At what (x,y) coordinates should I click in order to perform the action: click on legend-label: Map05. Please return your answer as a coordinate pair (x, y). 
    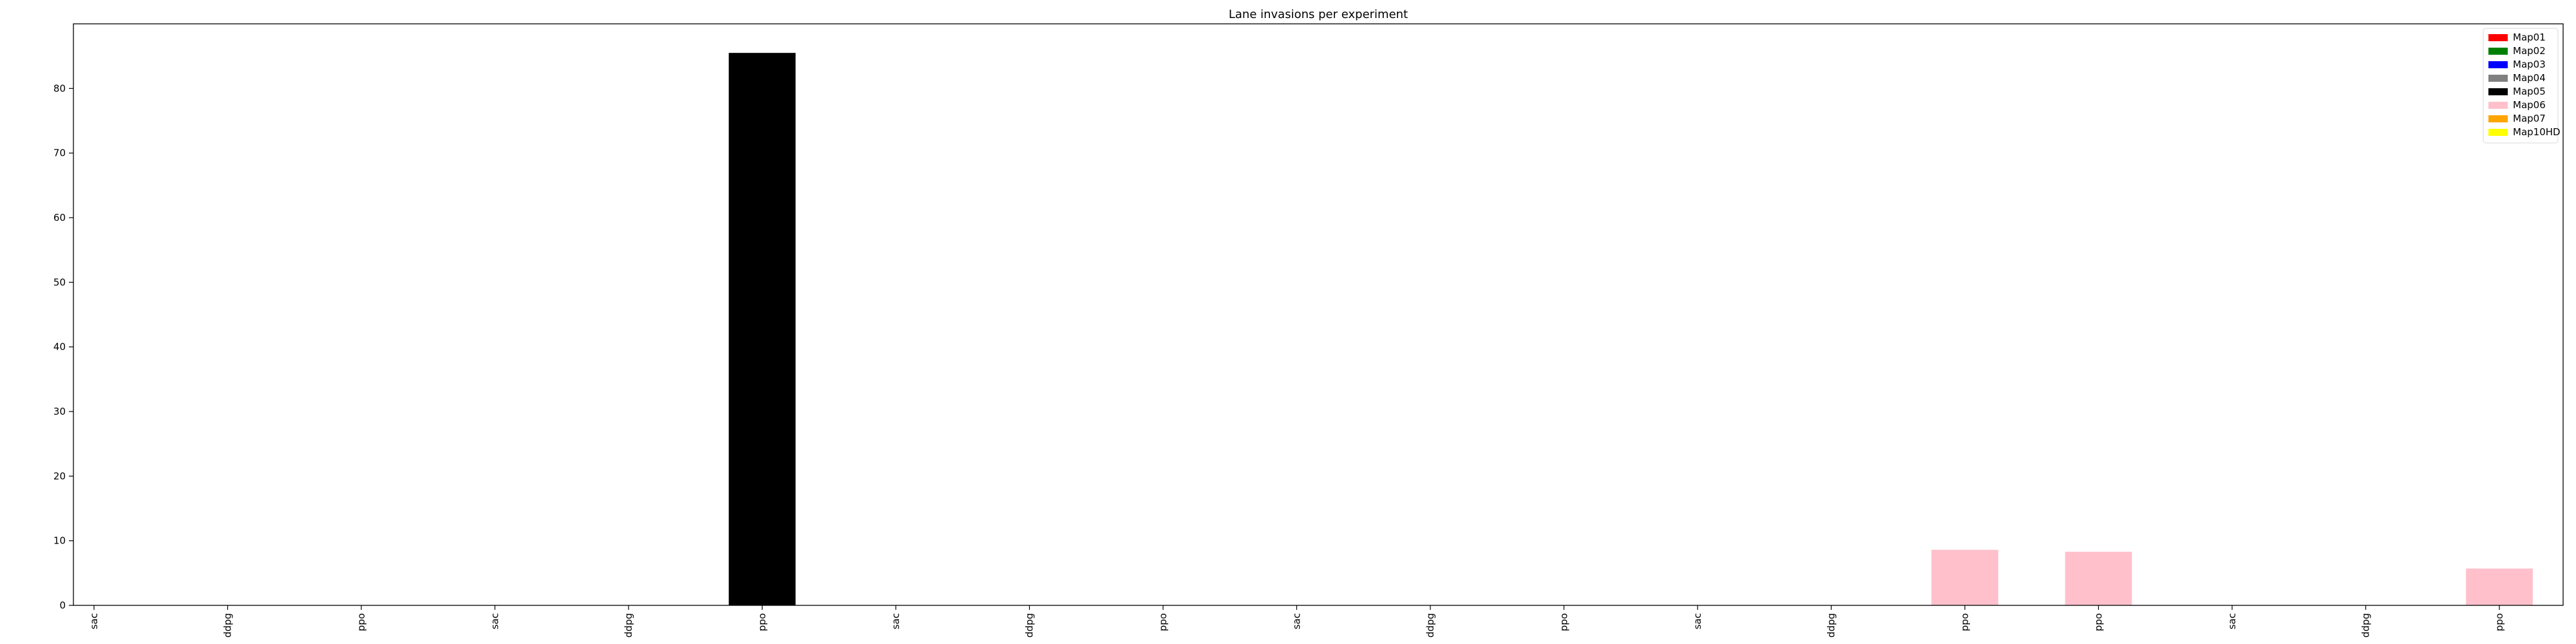
    Looking at the image, I should click on (2529, 92).